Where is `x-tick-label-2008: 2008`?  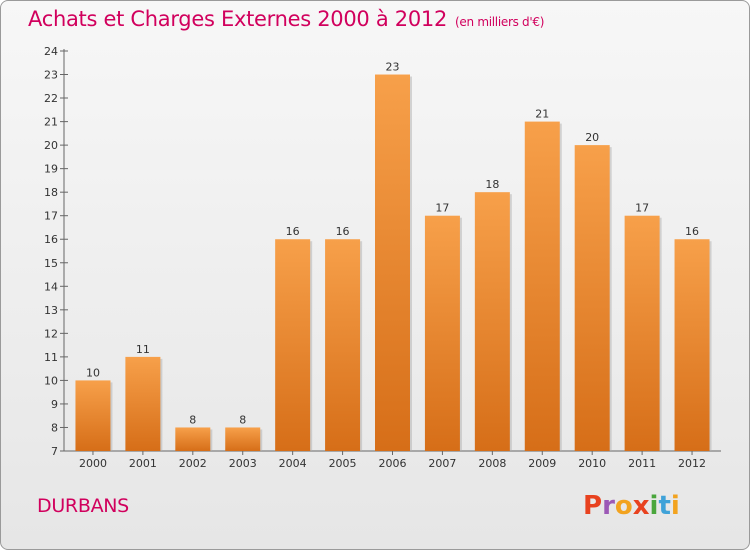
x-tick-label-2008: 2008 is located at coordinates (492, 463).